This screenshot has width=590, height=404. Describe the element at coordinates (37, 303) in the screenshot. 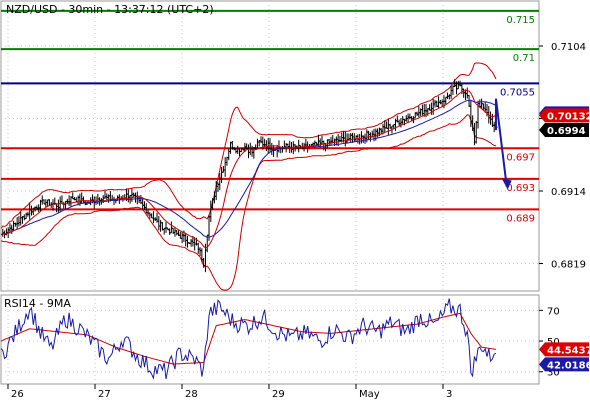

I see `rsi-title: RSI14 - 9MA` at that location.